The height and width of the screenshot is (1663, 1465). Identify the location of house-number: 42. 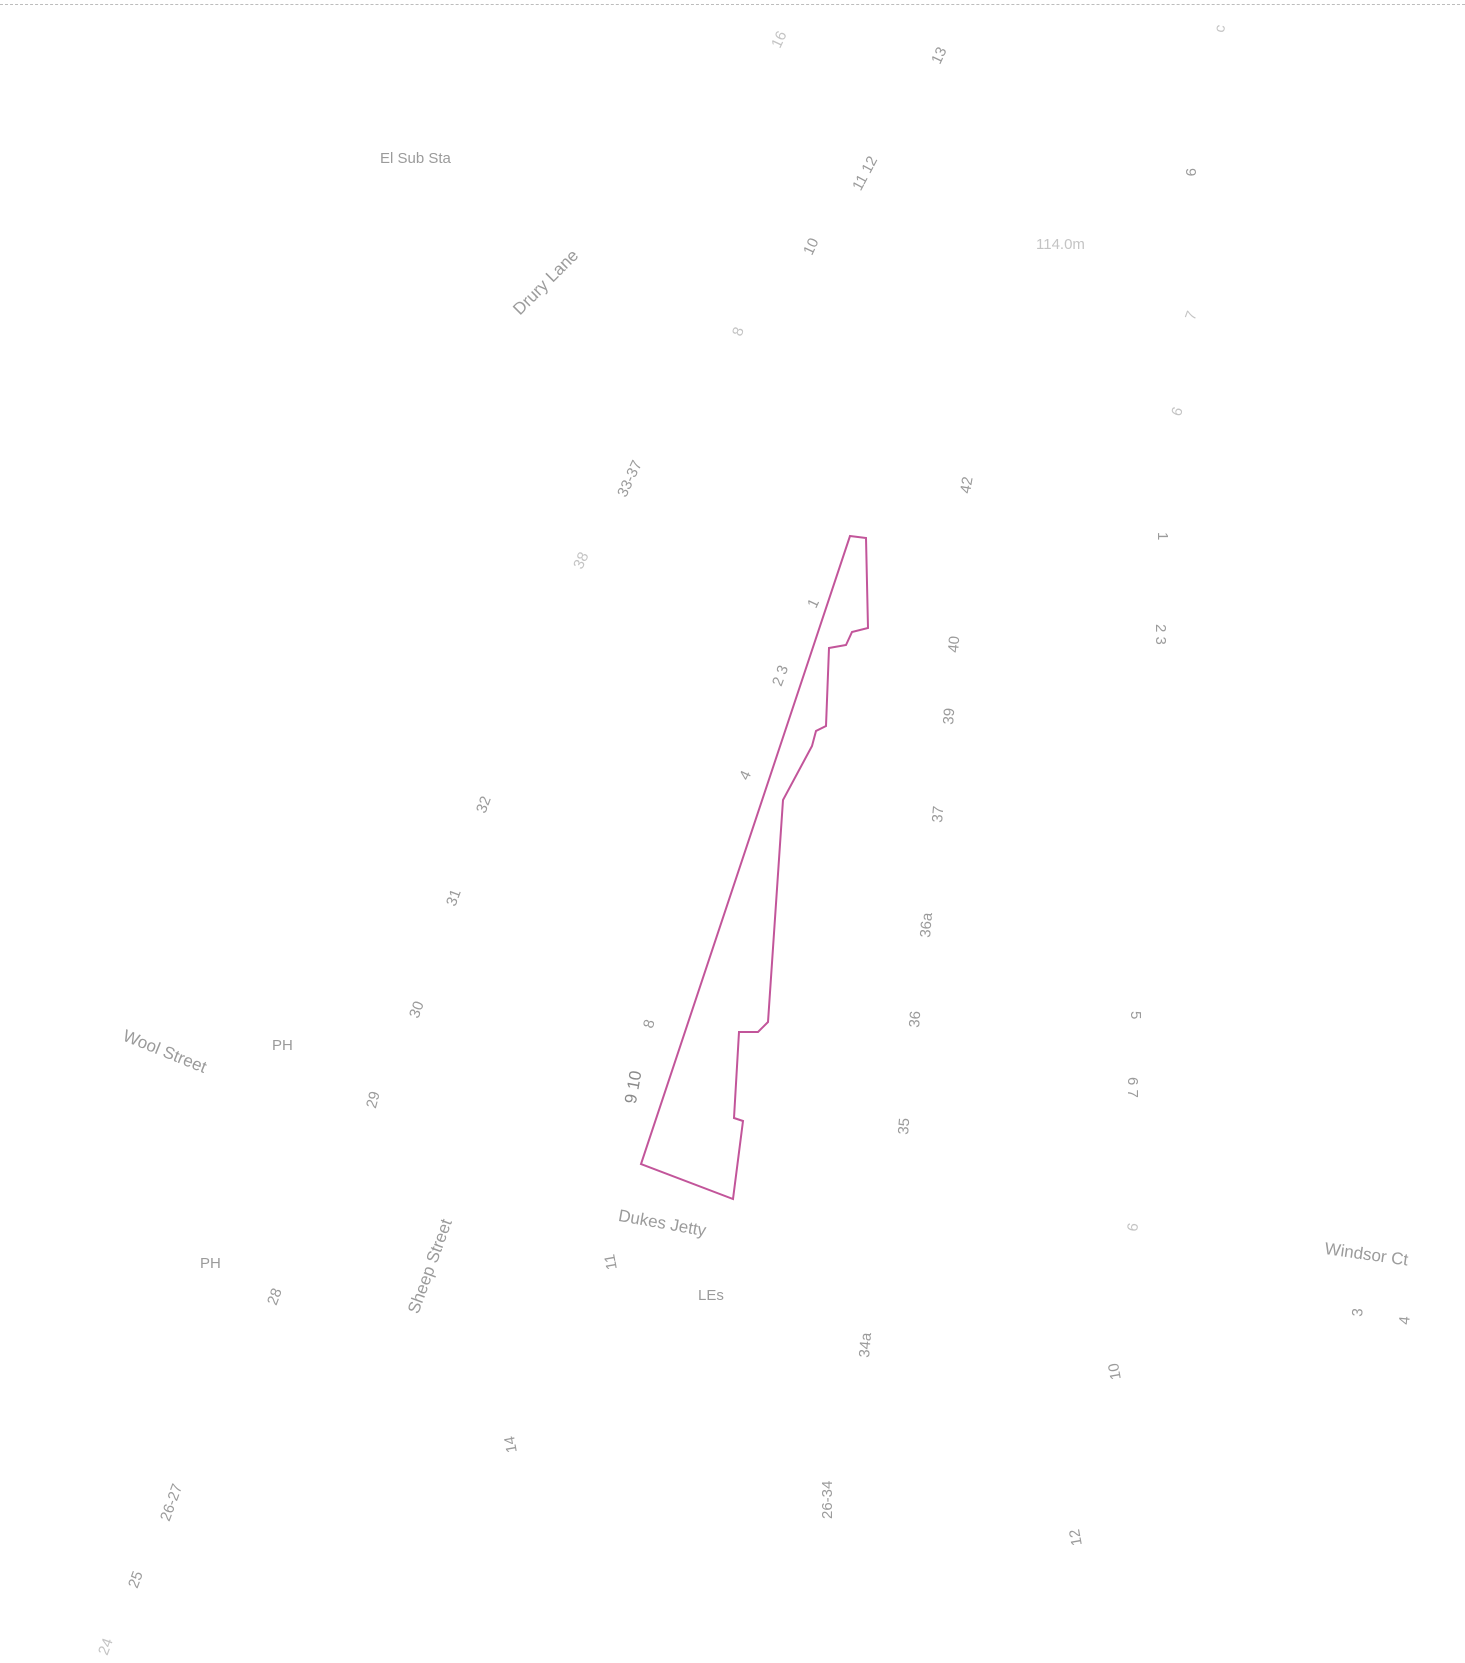
(967, 485).